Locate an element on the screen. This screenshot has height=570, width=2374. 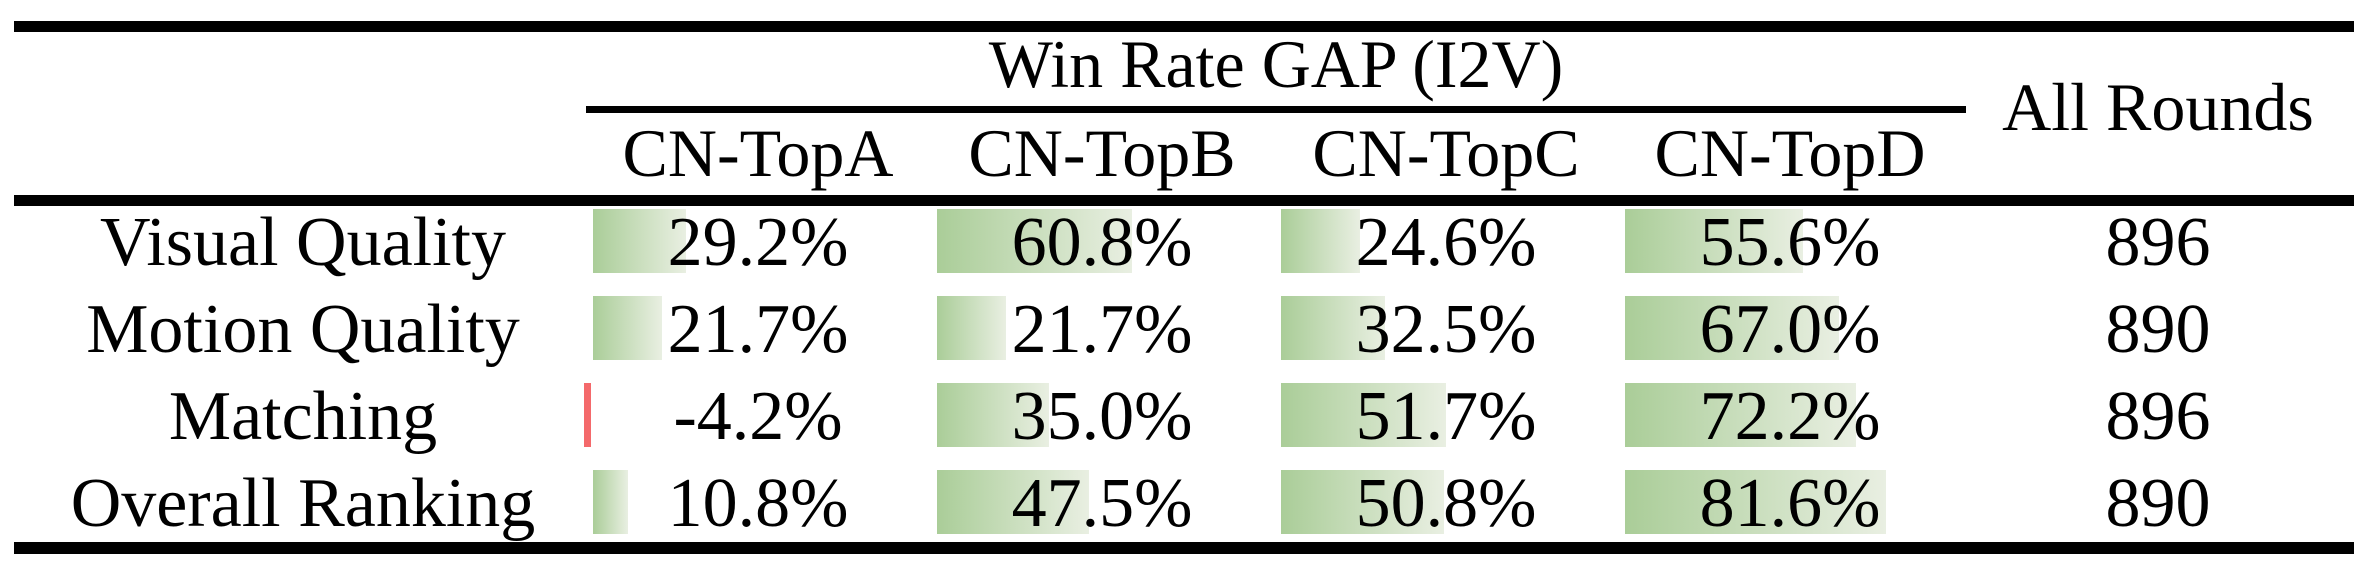
column-header-cn-topd: CN-TopD is located at coordinates (1790, 153).